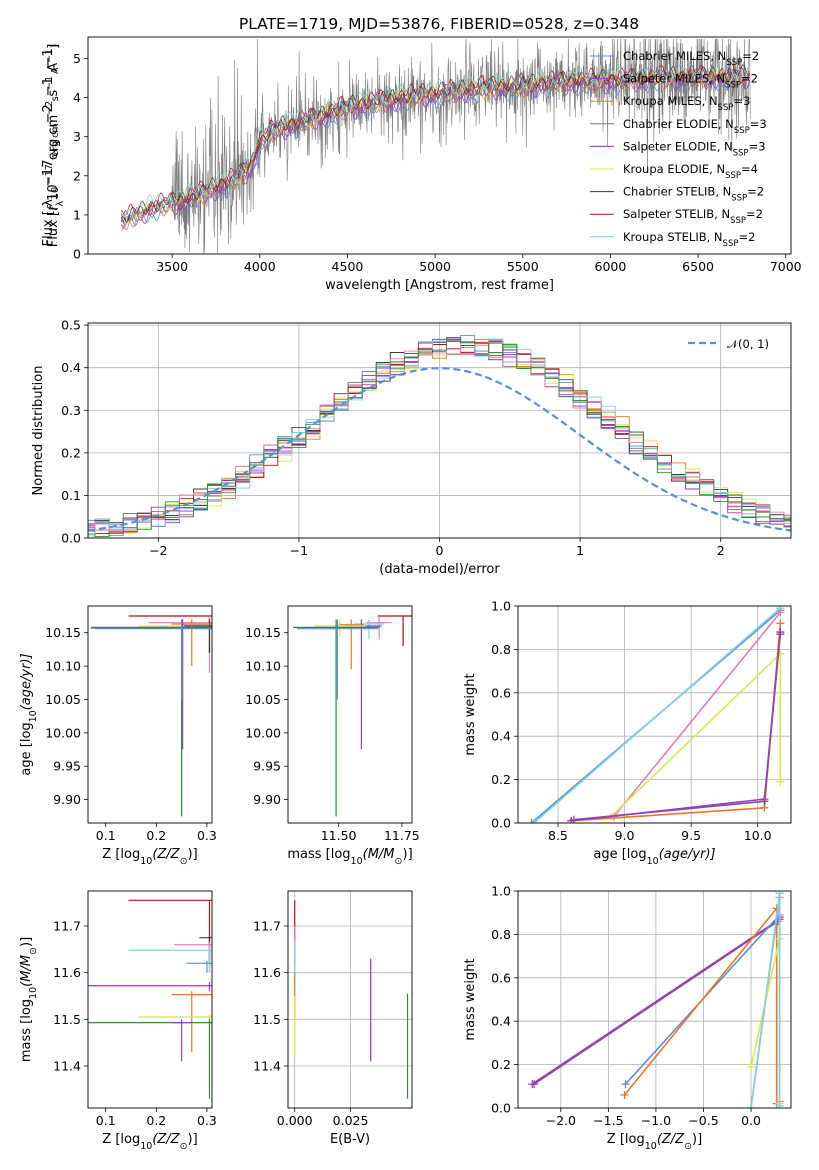 The width and height of the screenshot is (819, 1170). What do you see at coordinates (67, 799) in the screenshot?
I see `y-tick-label: 9.90` at bounding box center [67, 799].